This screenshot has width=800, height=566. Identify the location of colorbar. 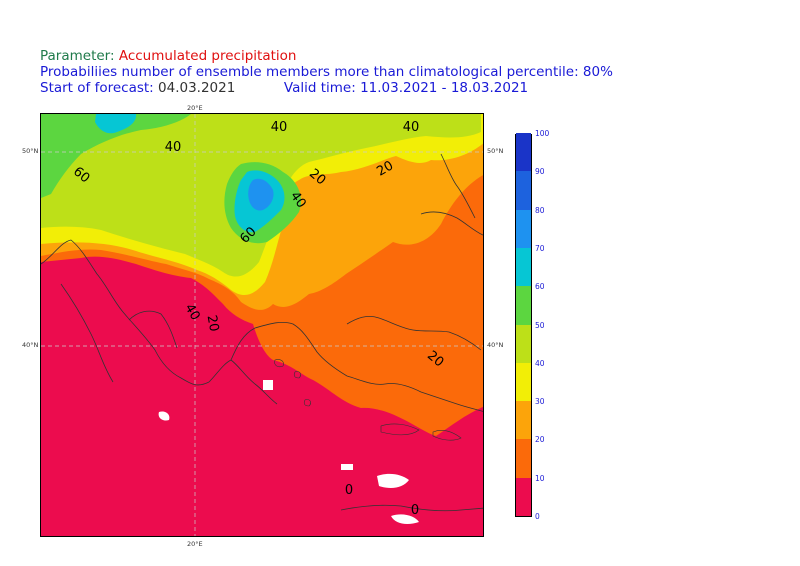
(523, 325).